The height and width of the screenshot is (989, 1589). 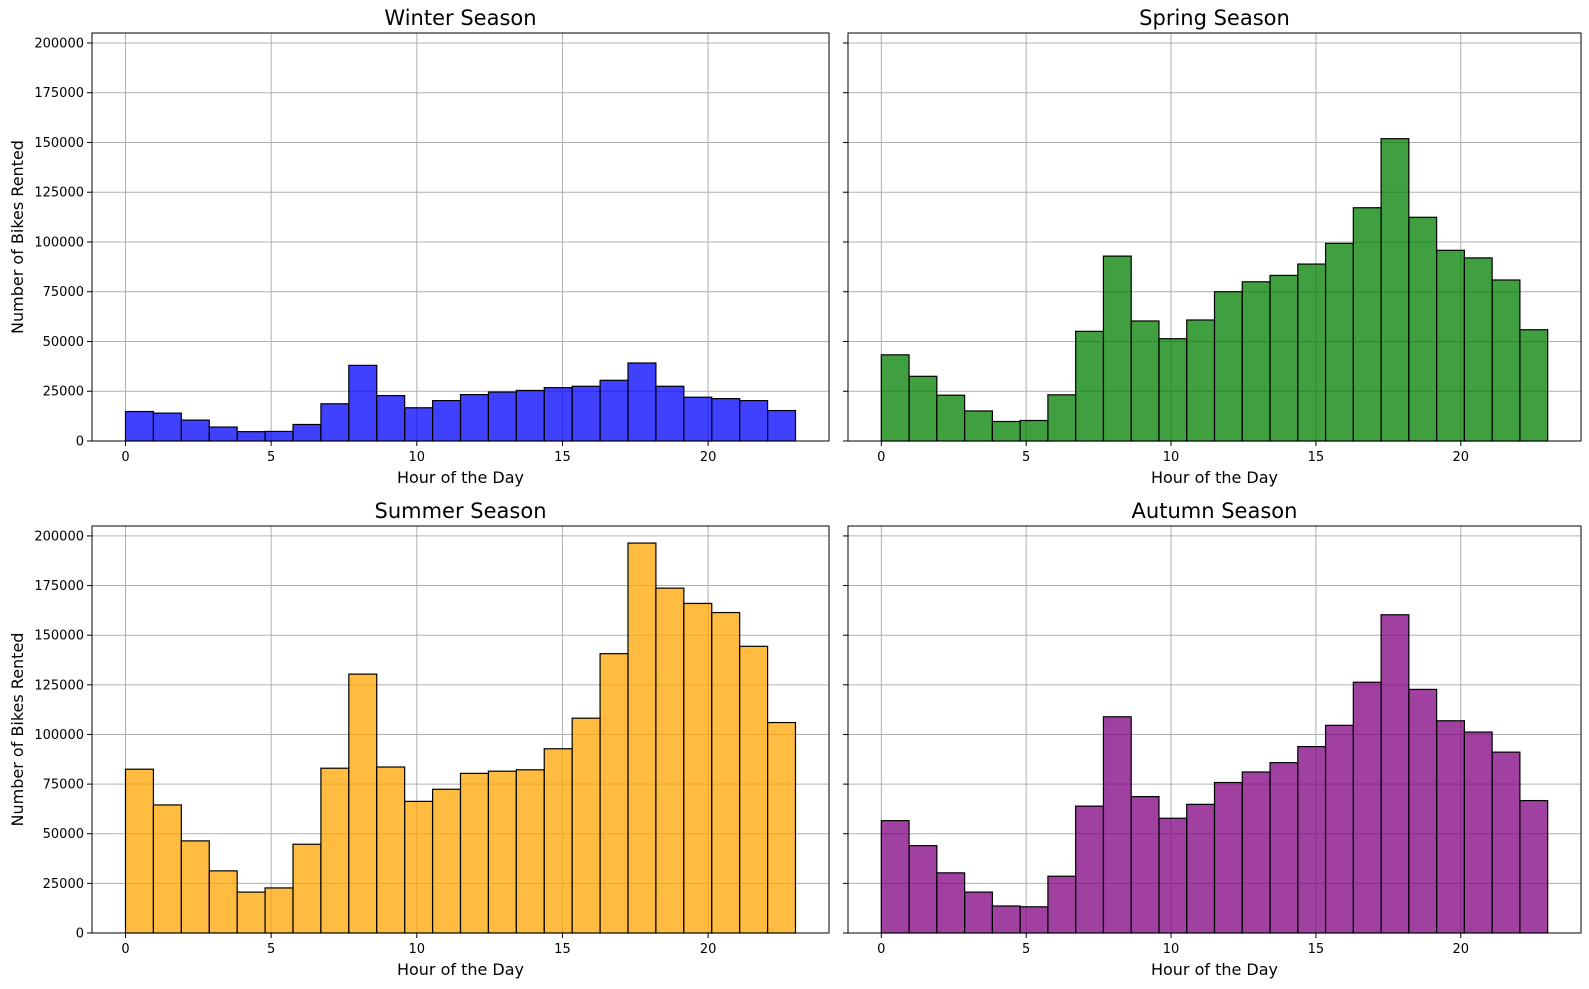 I want to click on chart-title: Winter Season, so click(x=460, y=18).